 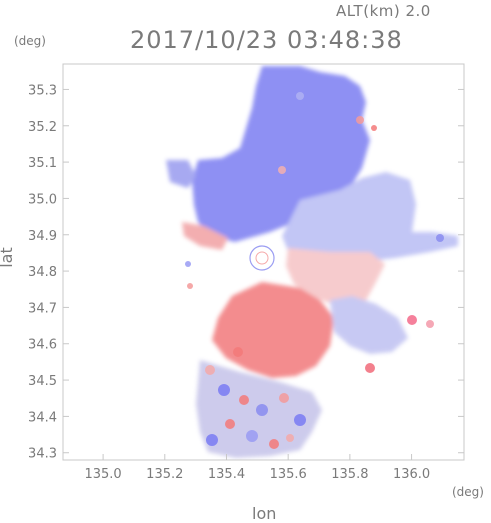 What do you see at coordinates (42, 345) in the screenshot?
I see `y-tick-label: 34.6` at bounding box center [42, 345].